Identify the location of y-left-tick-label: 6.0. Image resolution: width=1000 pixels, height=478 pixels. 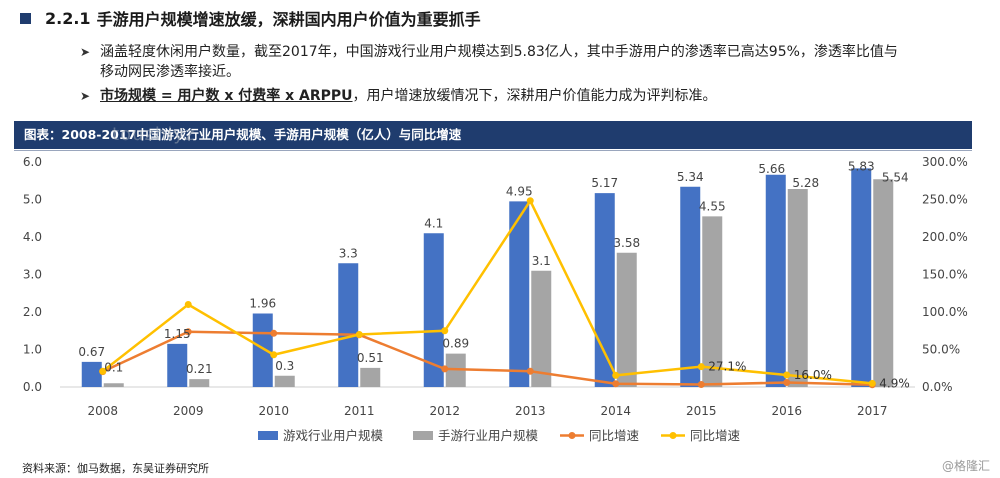
(32, 162).